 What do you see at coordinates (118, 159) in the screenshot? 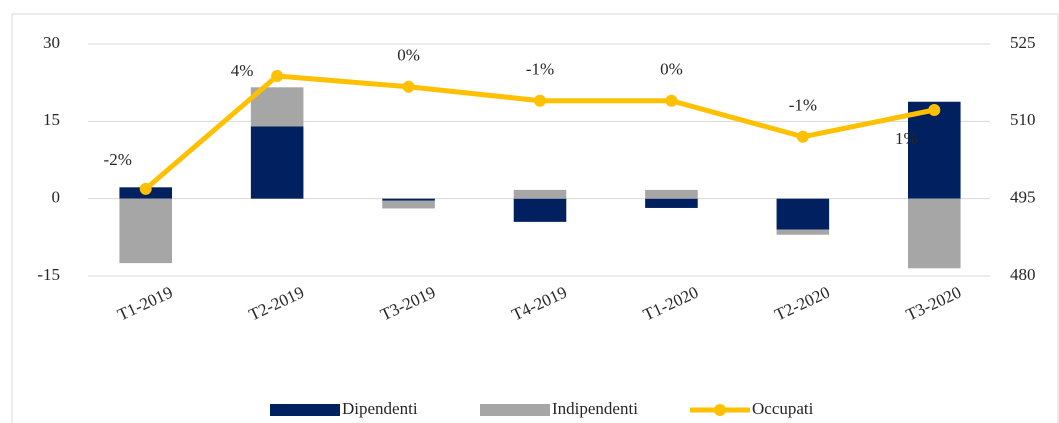
I see `data-annotation: -2%` at bounding box center [118, 159].